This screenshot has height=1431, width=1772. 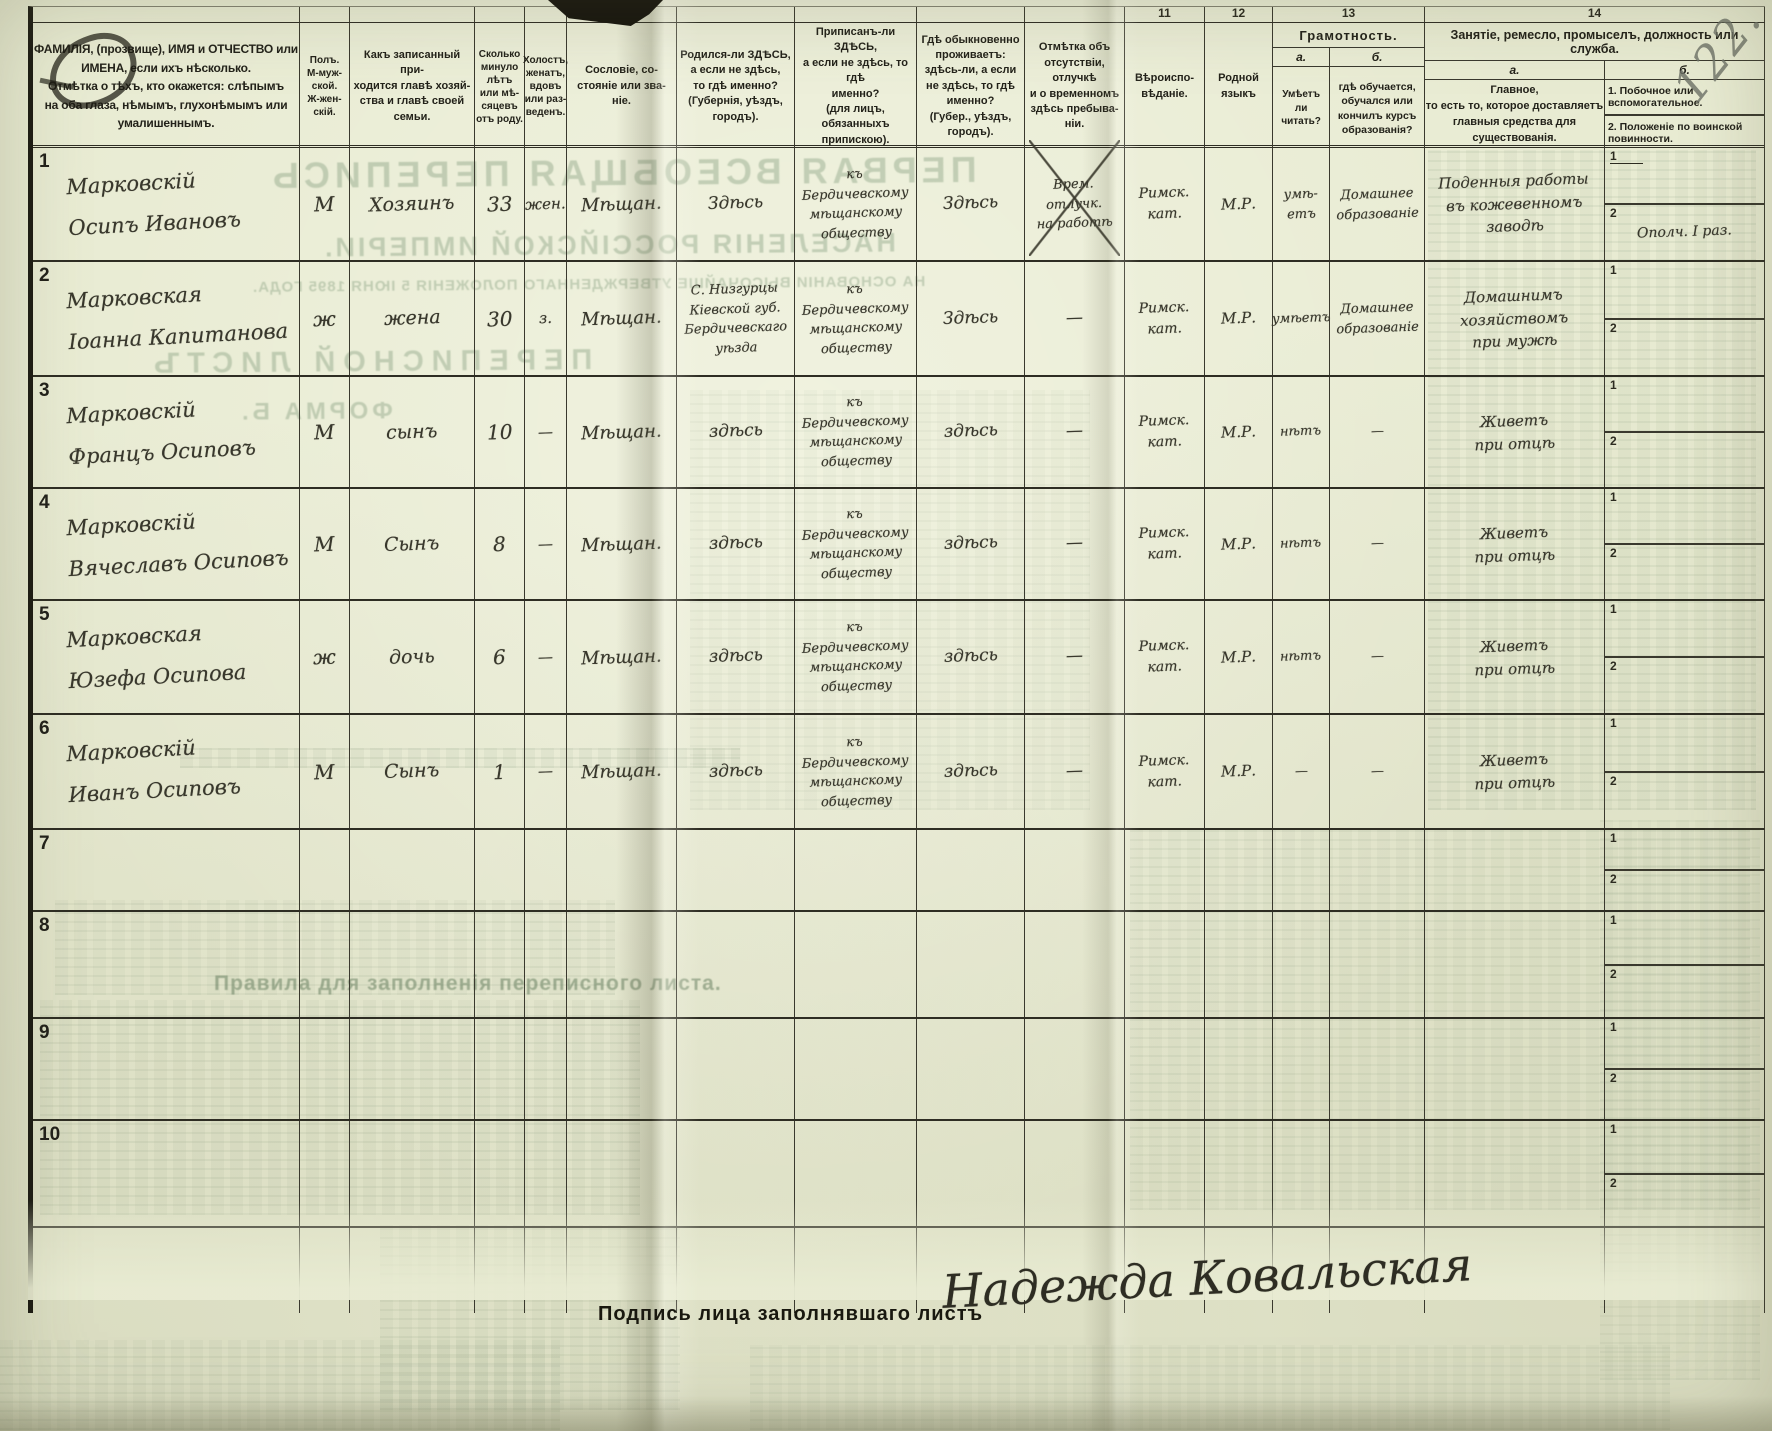 I want to click on row-number: 8, so click(x=44, y=925).